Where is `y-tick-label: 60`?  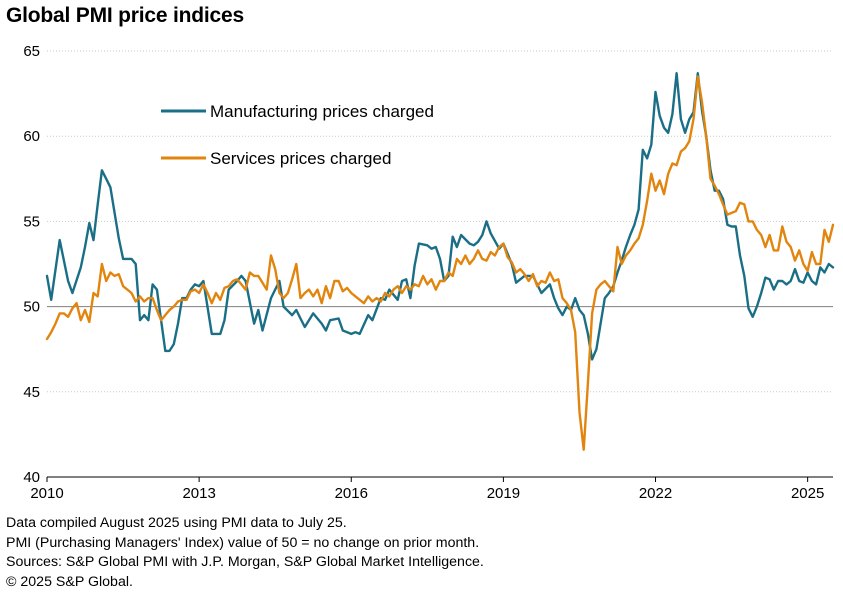 y-tick-label: 60 is located at coordinates (31, 136).